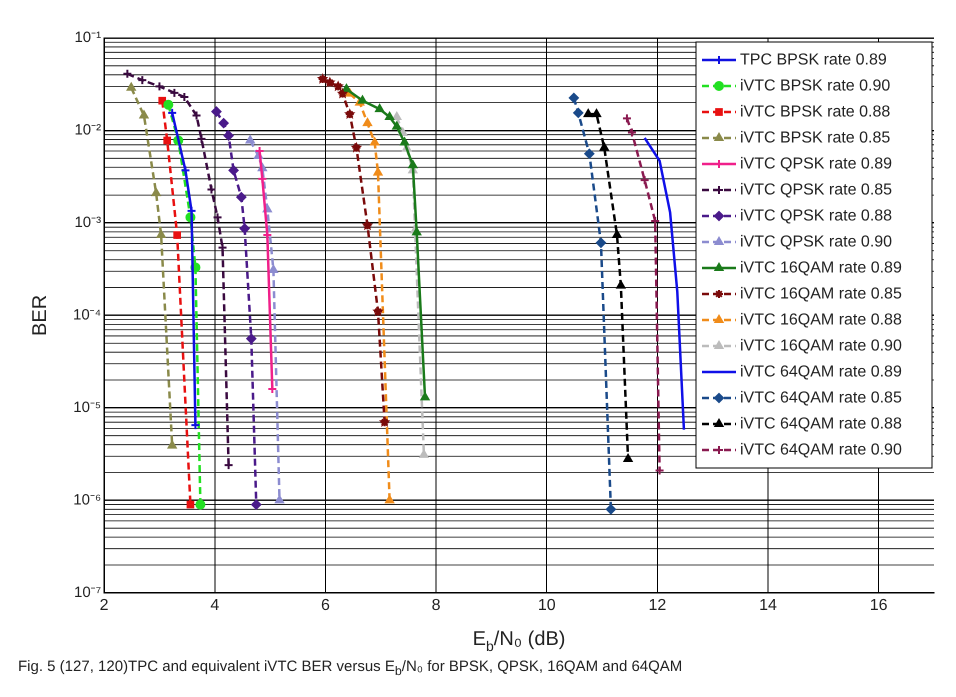 The image size is (956, 697). I want to click on x-tick-label: 2, so click(104, 605).